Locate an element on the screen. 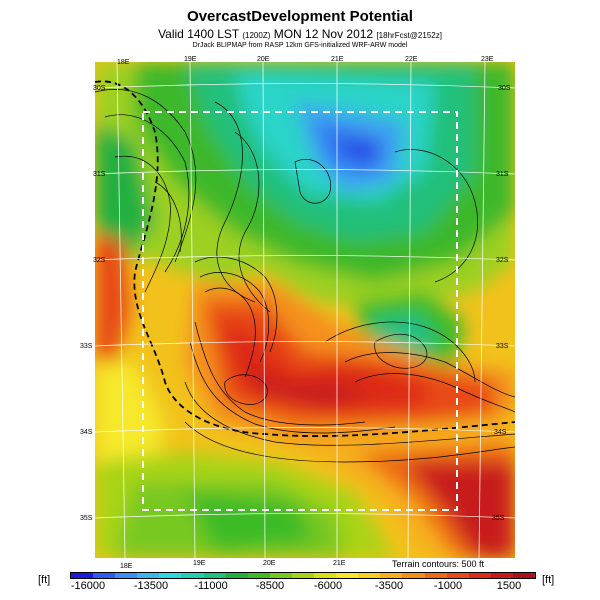 Image resolution: width=600 pixels, height=600 pixels. lon-tick-bottom: 20E is located at coordinates (269, 563).